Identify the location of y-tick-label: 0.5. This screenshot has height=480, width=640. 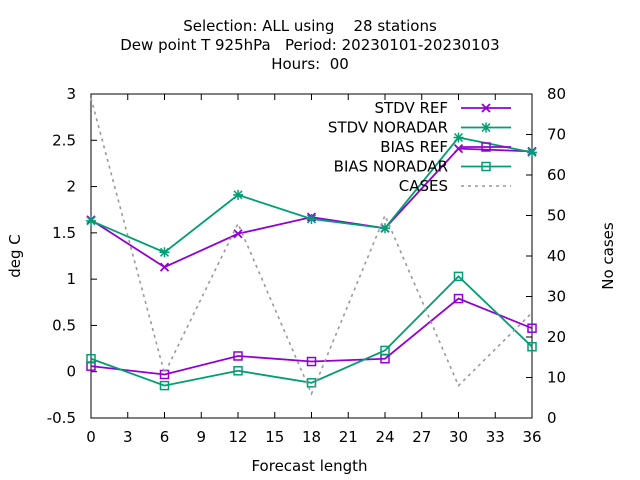
(64, 325).